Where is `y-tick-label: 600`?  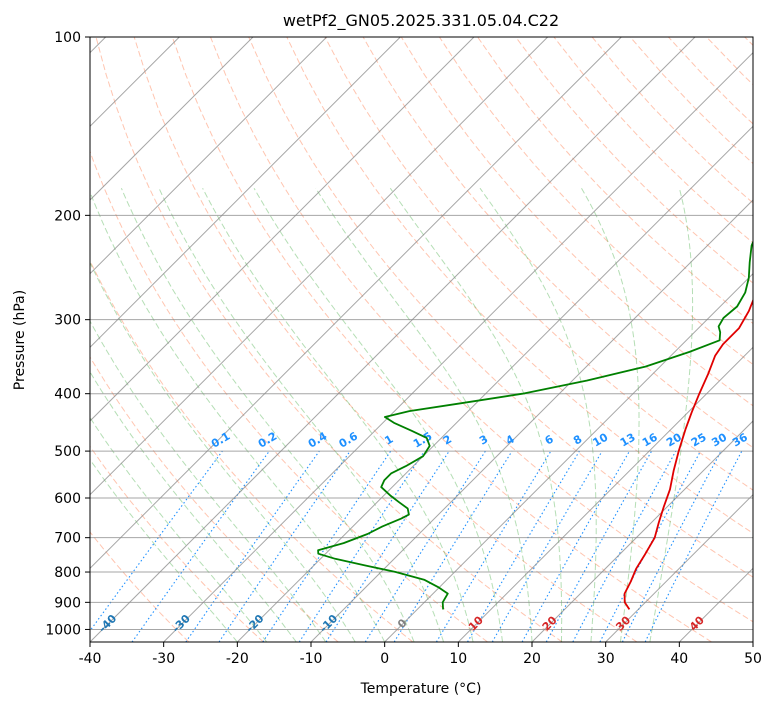
y-tick-label: 600 is located at coordinates (67, 499).